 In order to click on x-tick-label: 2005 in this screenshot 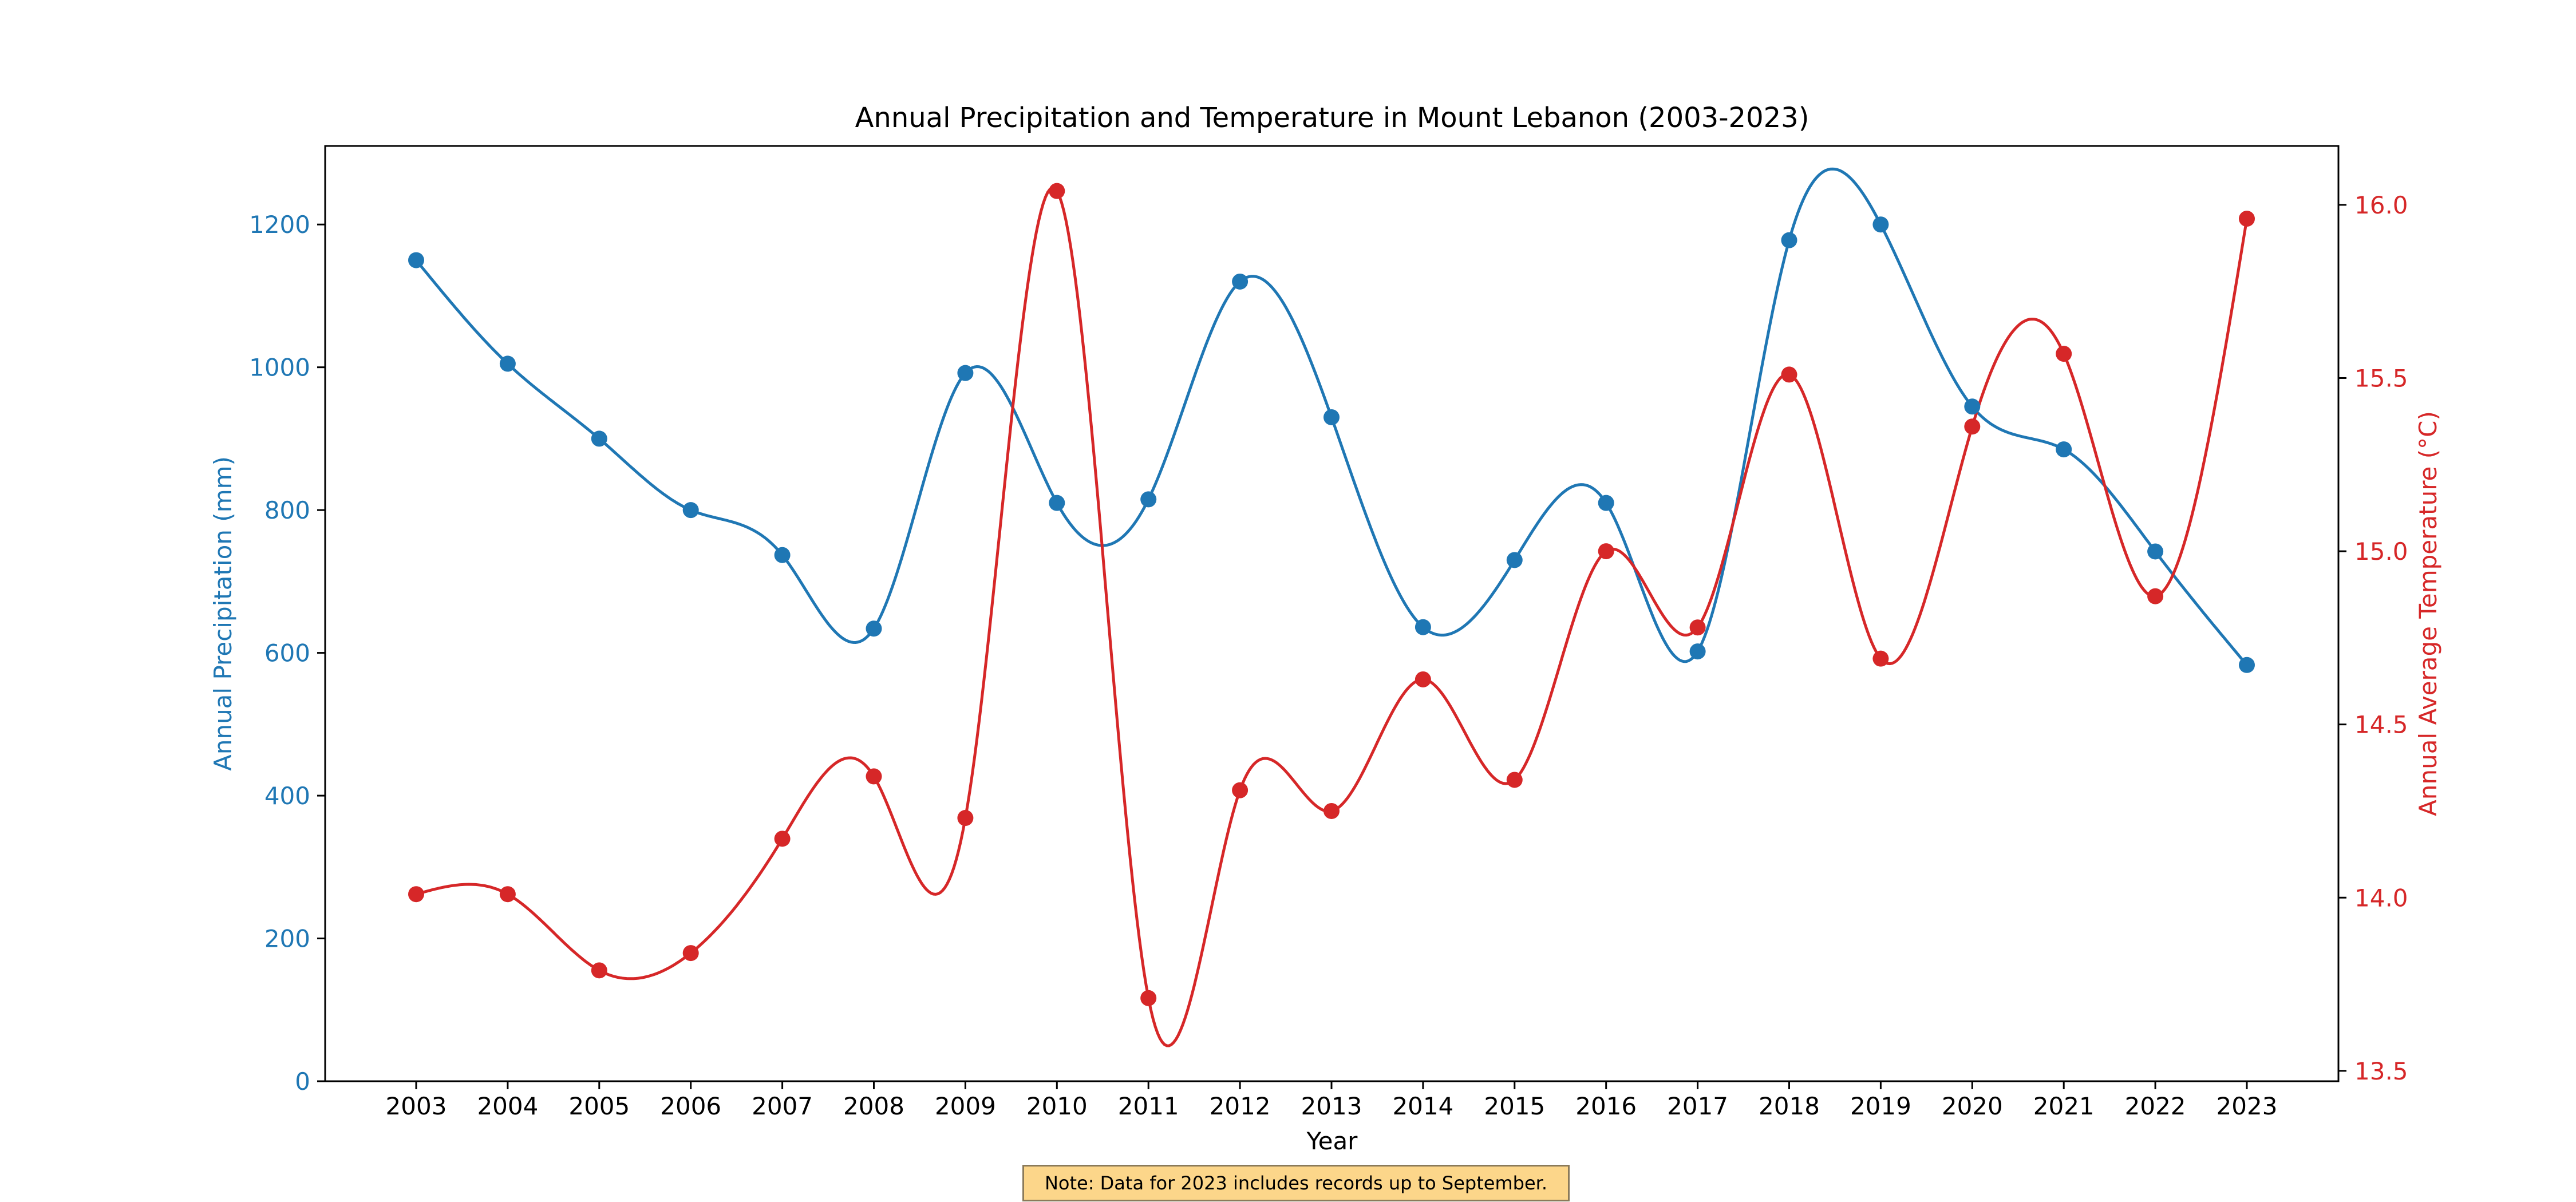, I will do `click(599, 1106)`.